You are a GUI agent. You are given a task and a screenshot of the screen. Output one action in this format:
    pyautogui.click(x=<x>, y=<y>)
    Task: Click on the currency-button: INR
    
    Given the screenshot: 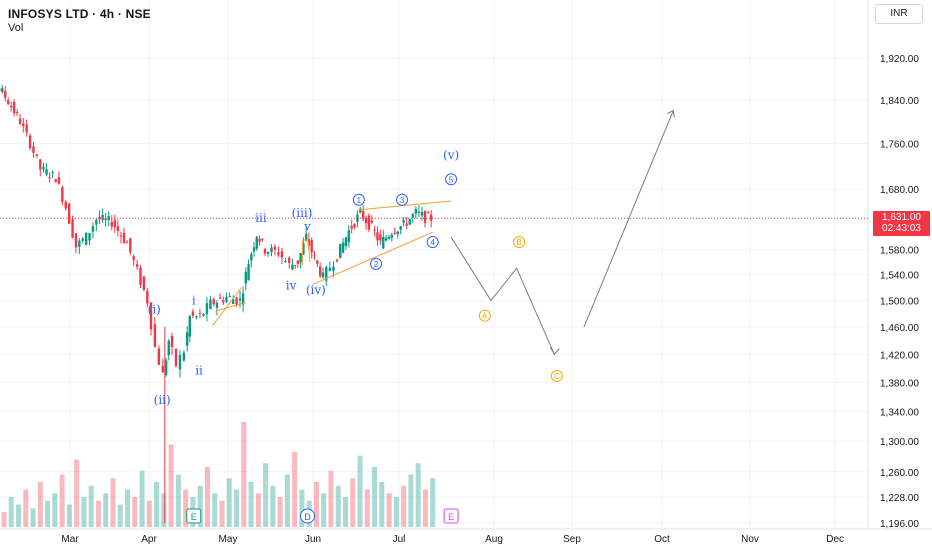 What is the action you would take?
    pyautogui.click(x=899, y=14)
    